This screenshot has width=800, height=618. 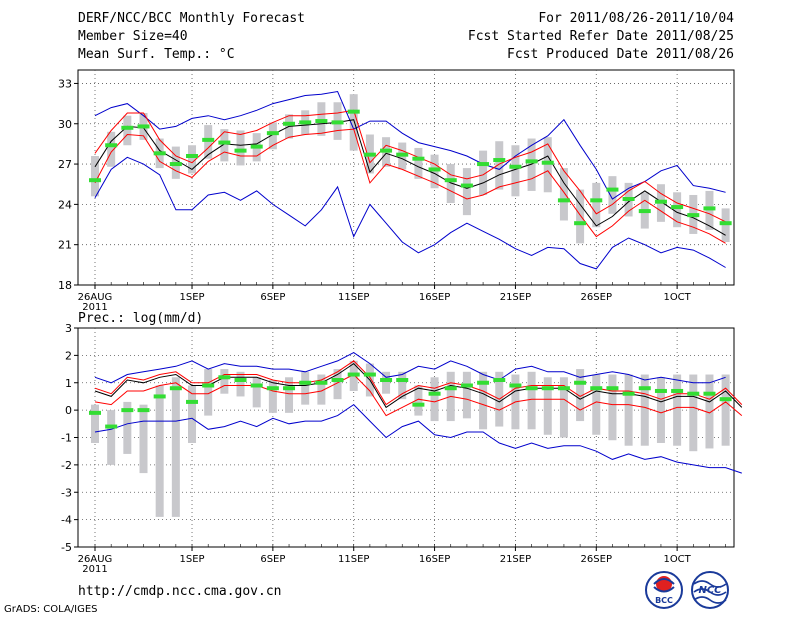 What do you see at coordinates (68, 328) in the screenshot?
I see `y-tick-label: 3` at bounding box center [68, 328].